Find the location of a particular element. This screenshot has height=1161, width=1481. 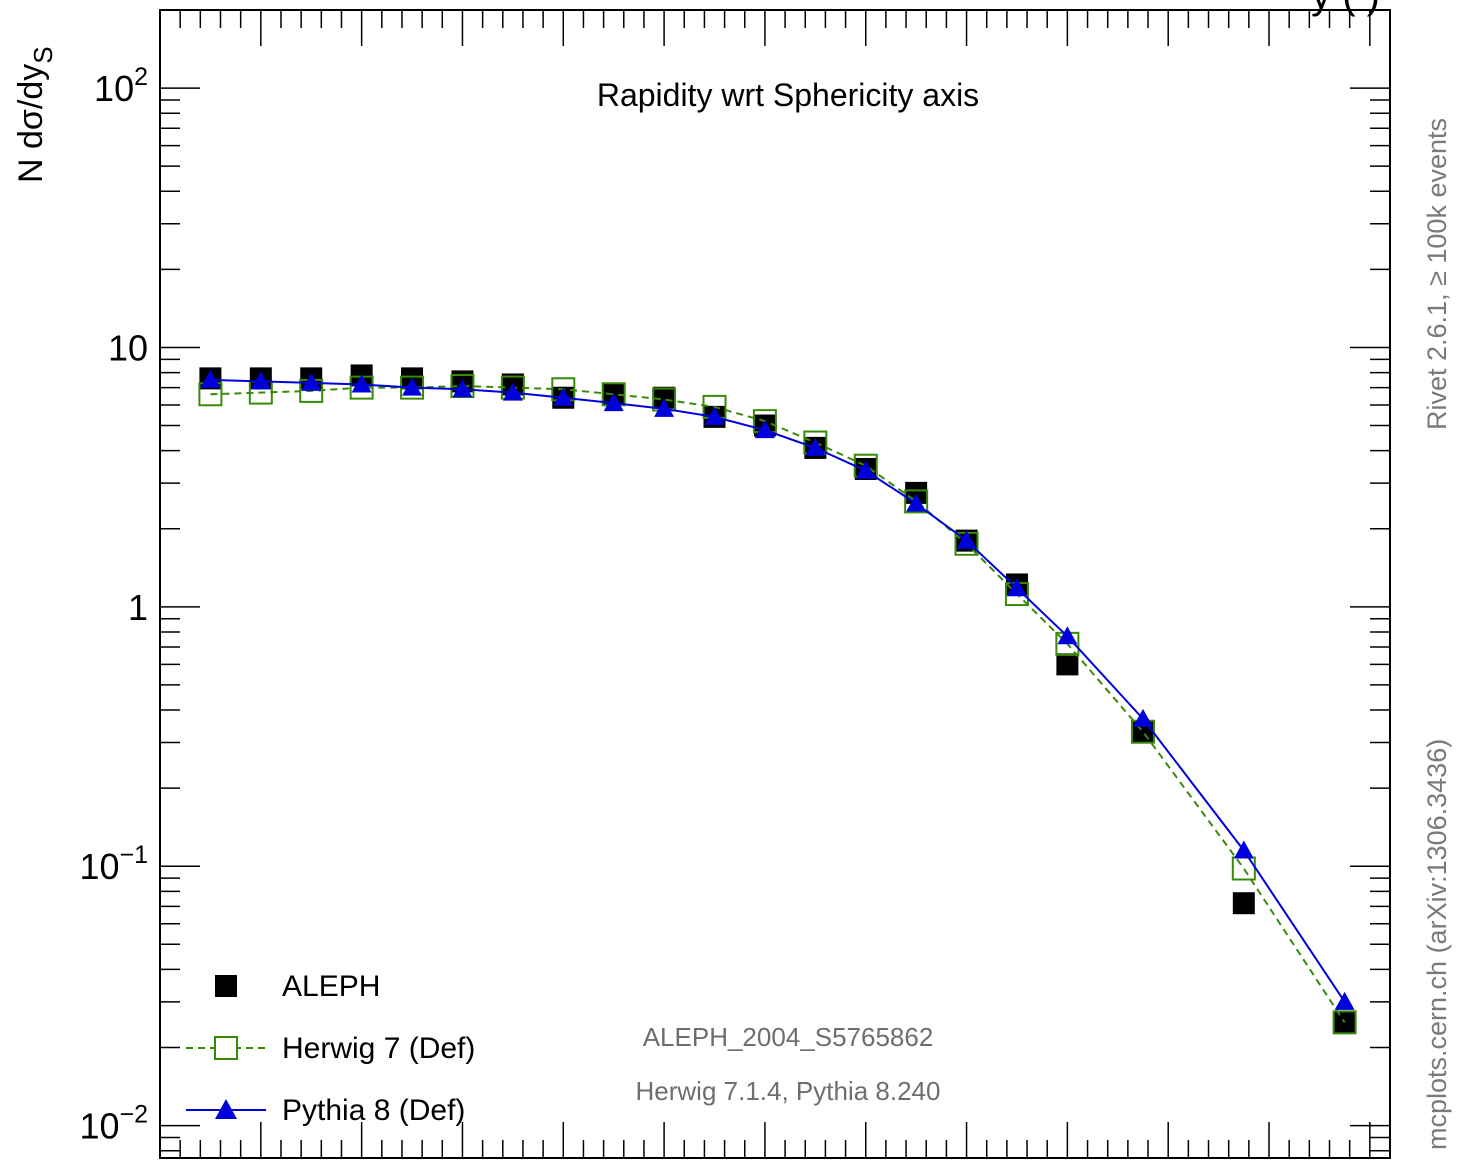

legend-label: Herwig 7 (Def) is located at coordinates (378, 1048).